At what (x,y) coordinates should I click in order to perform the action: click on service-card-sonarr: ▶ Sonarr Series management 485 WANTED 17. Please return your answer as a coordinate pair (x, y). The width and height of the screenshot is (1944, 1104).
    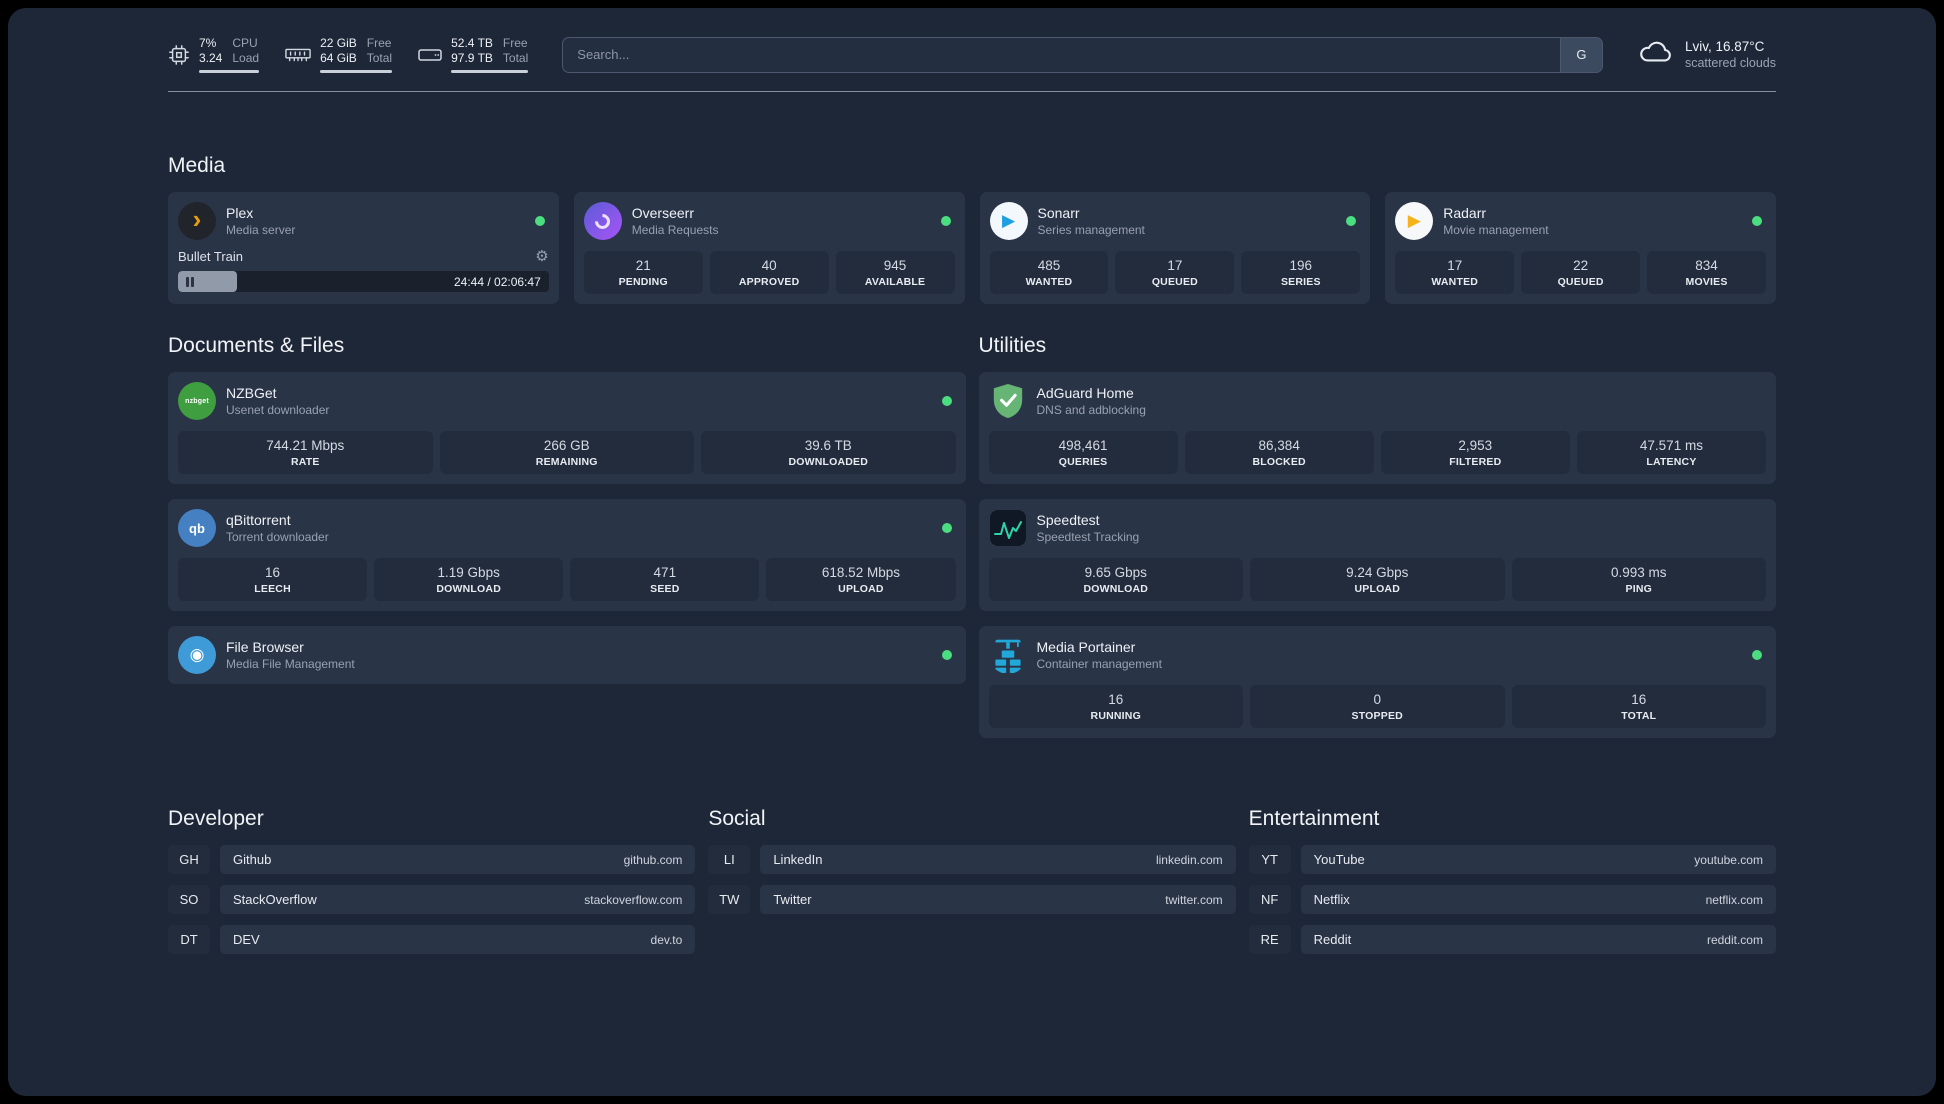
    Looking at the image, I should click on (1175, 248).